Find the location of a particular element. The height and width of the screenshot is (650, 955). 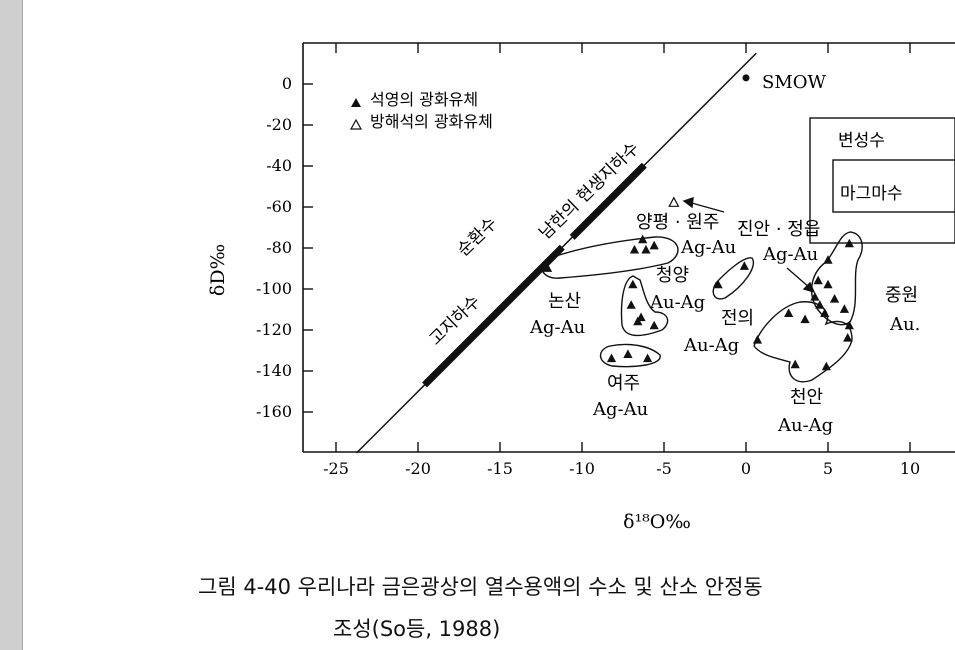

y-tick-label: -120 is located at coordinates (274, 329).